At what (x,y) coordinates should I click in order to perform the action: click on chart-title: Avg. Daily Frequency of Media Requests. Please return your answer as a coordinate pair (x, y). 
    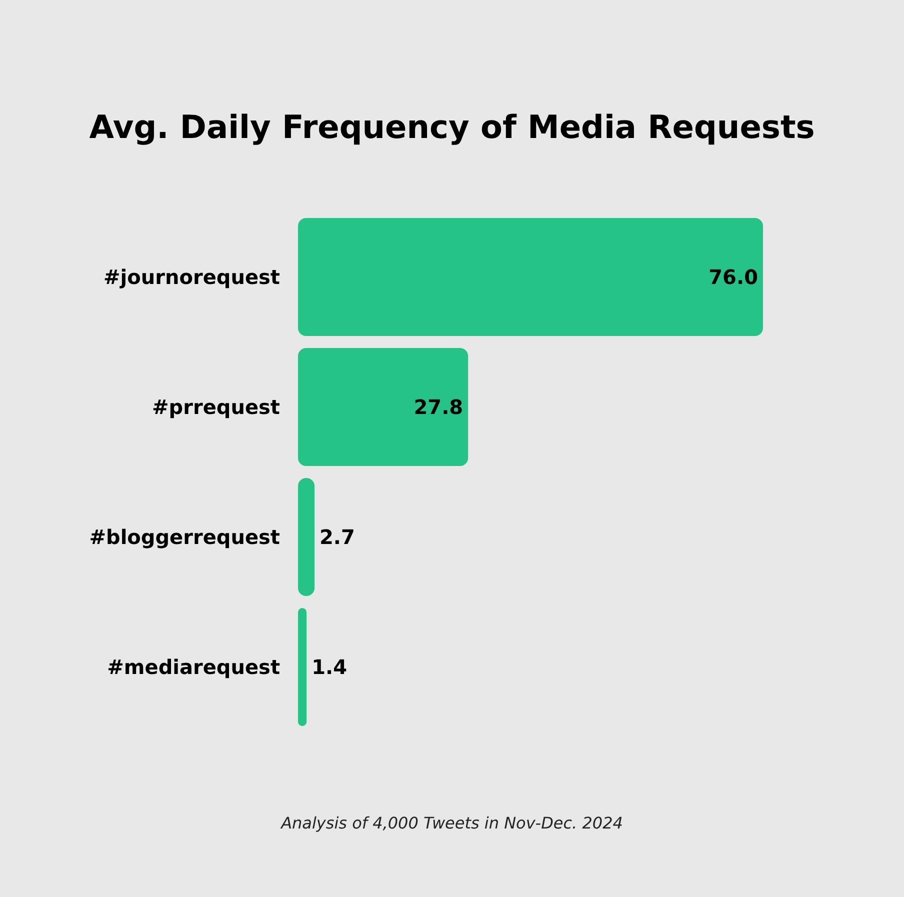
    Looking at the image, I should click on (452, 127).